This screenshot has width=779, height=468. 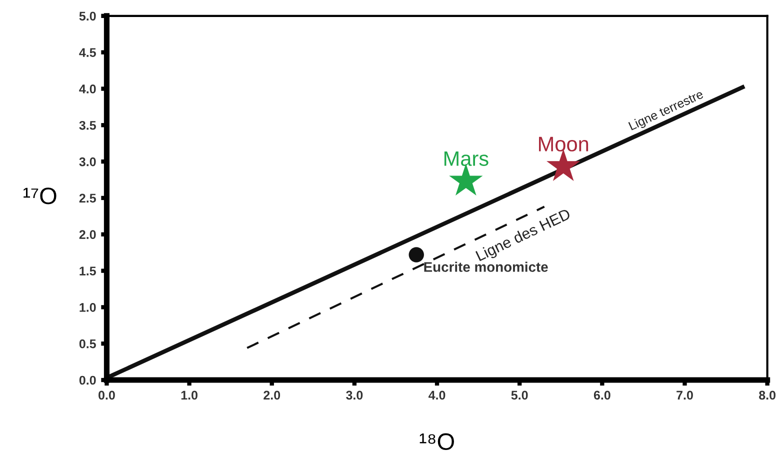 What do you see at coordinates (88, 271) in the screenshot?
I see `y-tick-label: 1.5` at bounding box center [88, 271].